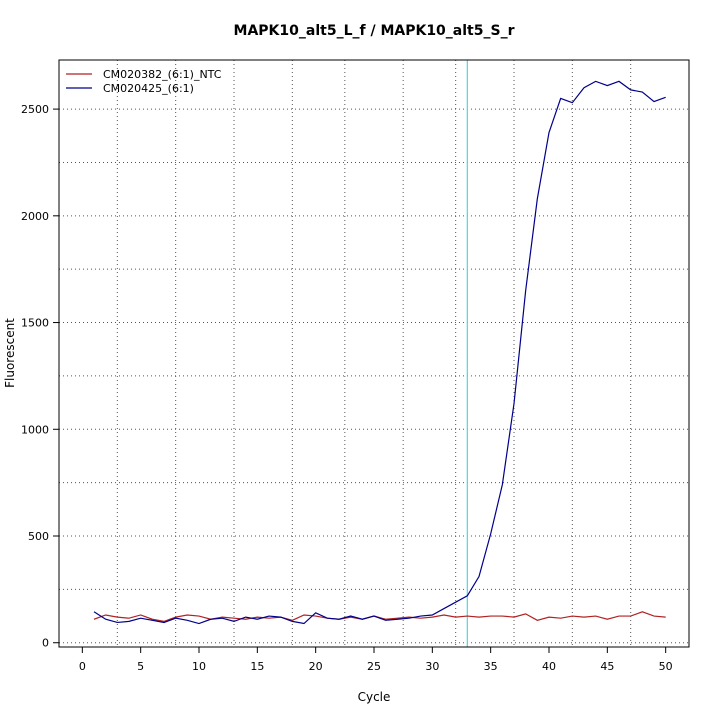 This screenshot has height=720, width=720. Describe the element at coordinates (666, 666) in the screenshot. I see `x-tick-label: 50` at that location.